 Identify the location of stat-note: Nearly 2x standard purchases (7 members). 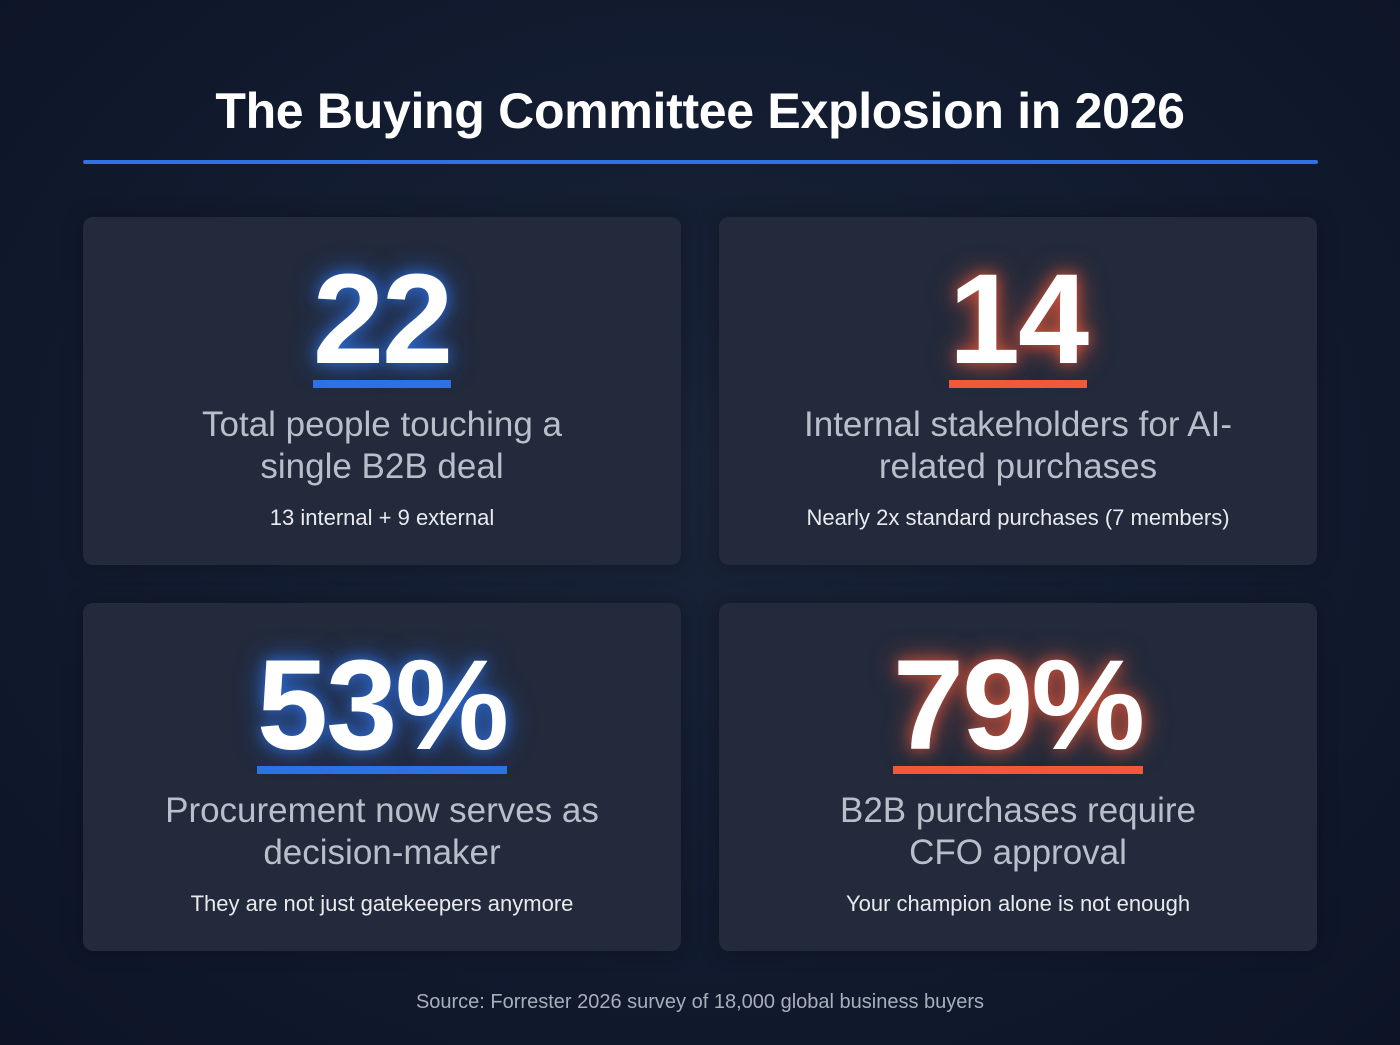
(1018, 517).